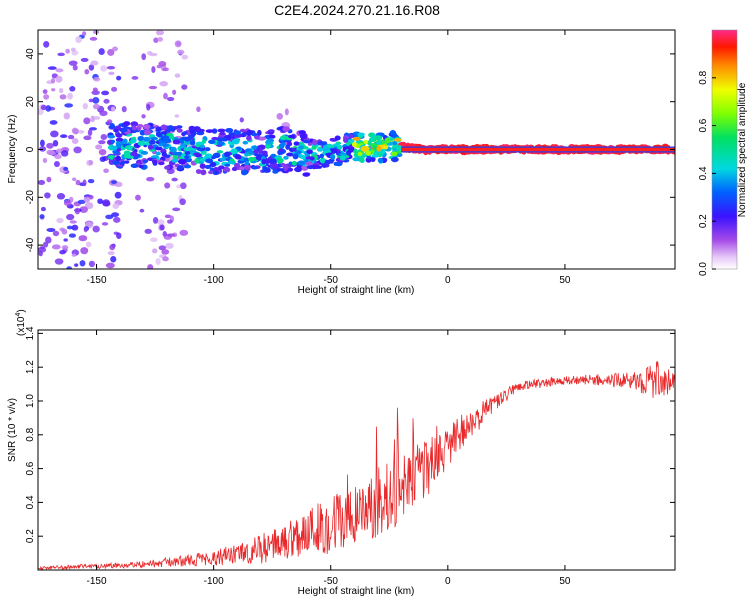 This screenshot has height=600, width=750. What do you see at coordinates (565, 581) in the screenshot?
I see `snr-xtick-label: 50` at bounding box center [565, 581].